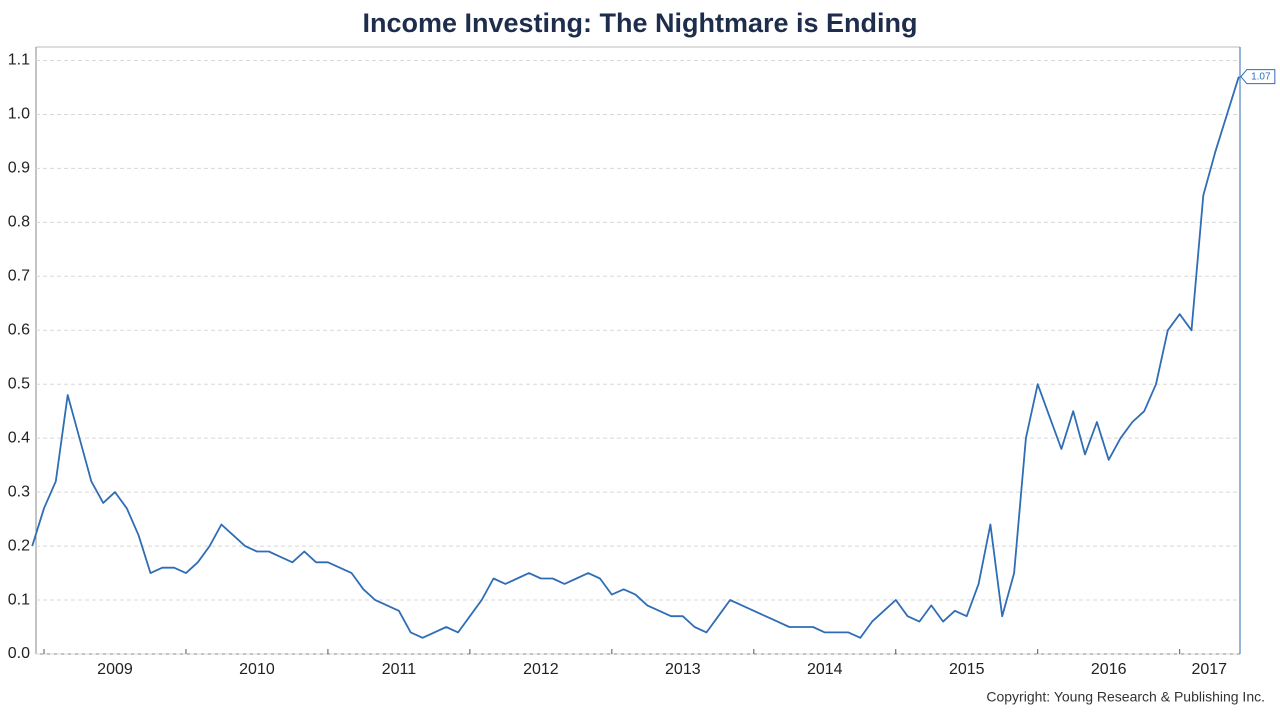 The height and width of the screenshot is (720, 1280). What do you see at coordinates (967, 669) in the screenshot?
I see `x-tick-label: 2015` at bounding box center [967, 669].